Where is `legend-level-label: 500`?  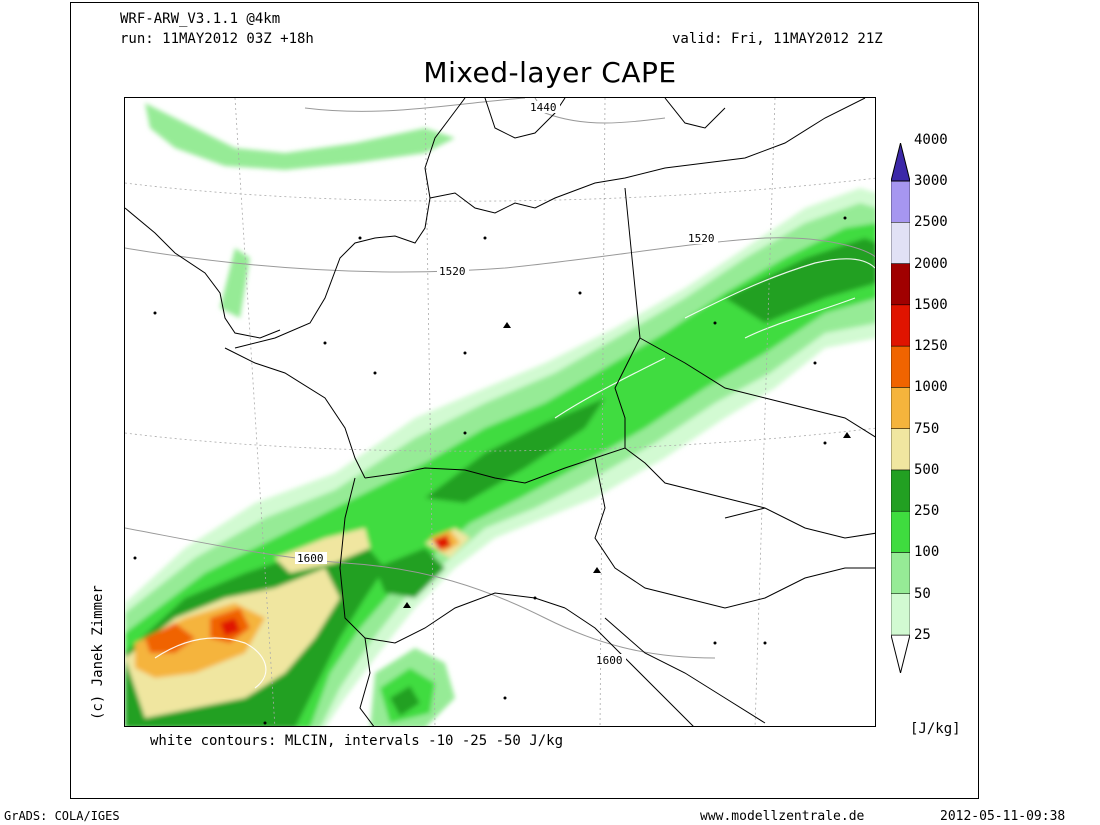 legend-level-label: 500 is located at coordinates (927, 469).